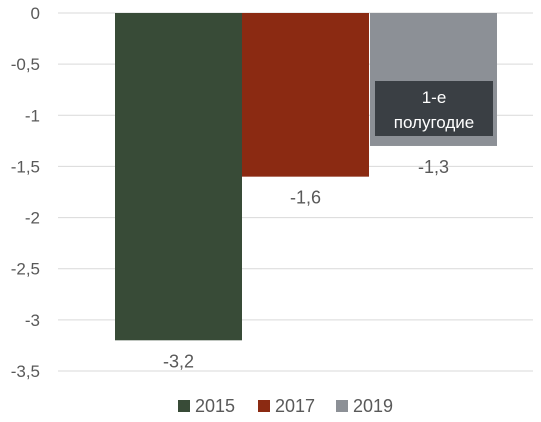 Image resolution: width=541 pixels, height=422 pixels. What do you see at coordinates (215, 406) in the screenshot?
I see `legend-label-2015: 2015` at bounding box center [215, 406].